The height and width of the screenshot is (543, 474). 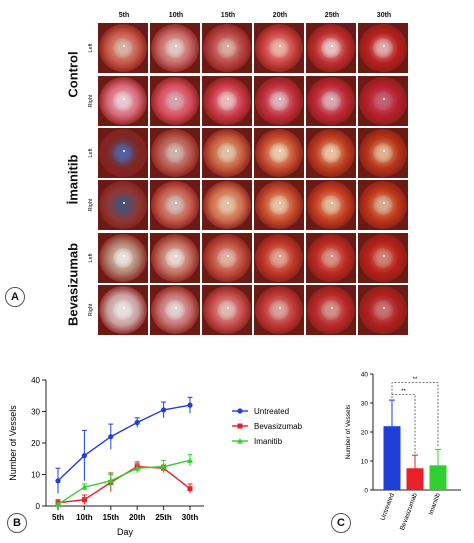 What do you see at coordinates (332, 15) in the screenshot?
I see `day-column-title: 25th` at bounding box center [332, 15].